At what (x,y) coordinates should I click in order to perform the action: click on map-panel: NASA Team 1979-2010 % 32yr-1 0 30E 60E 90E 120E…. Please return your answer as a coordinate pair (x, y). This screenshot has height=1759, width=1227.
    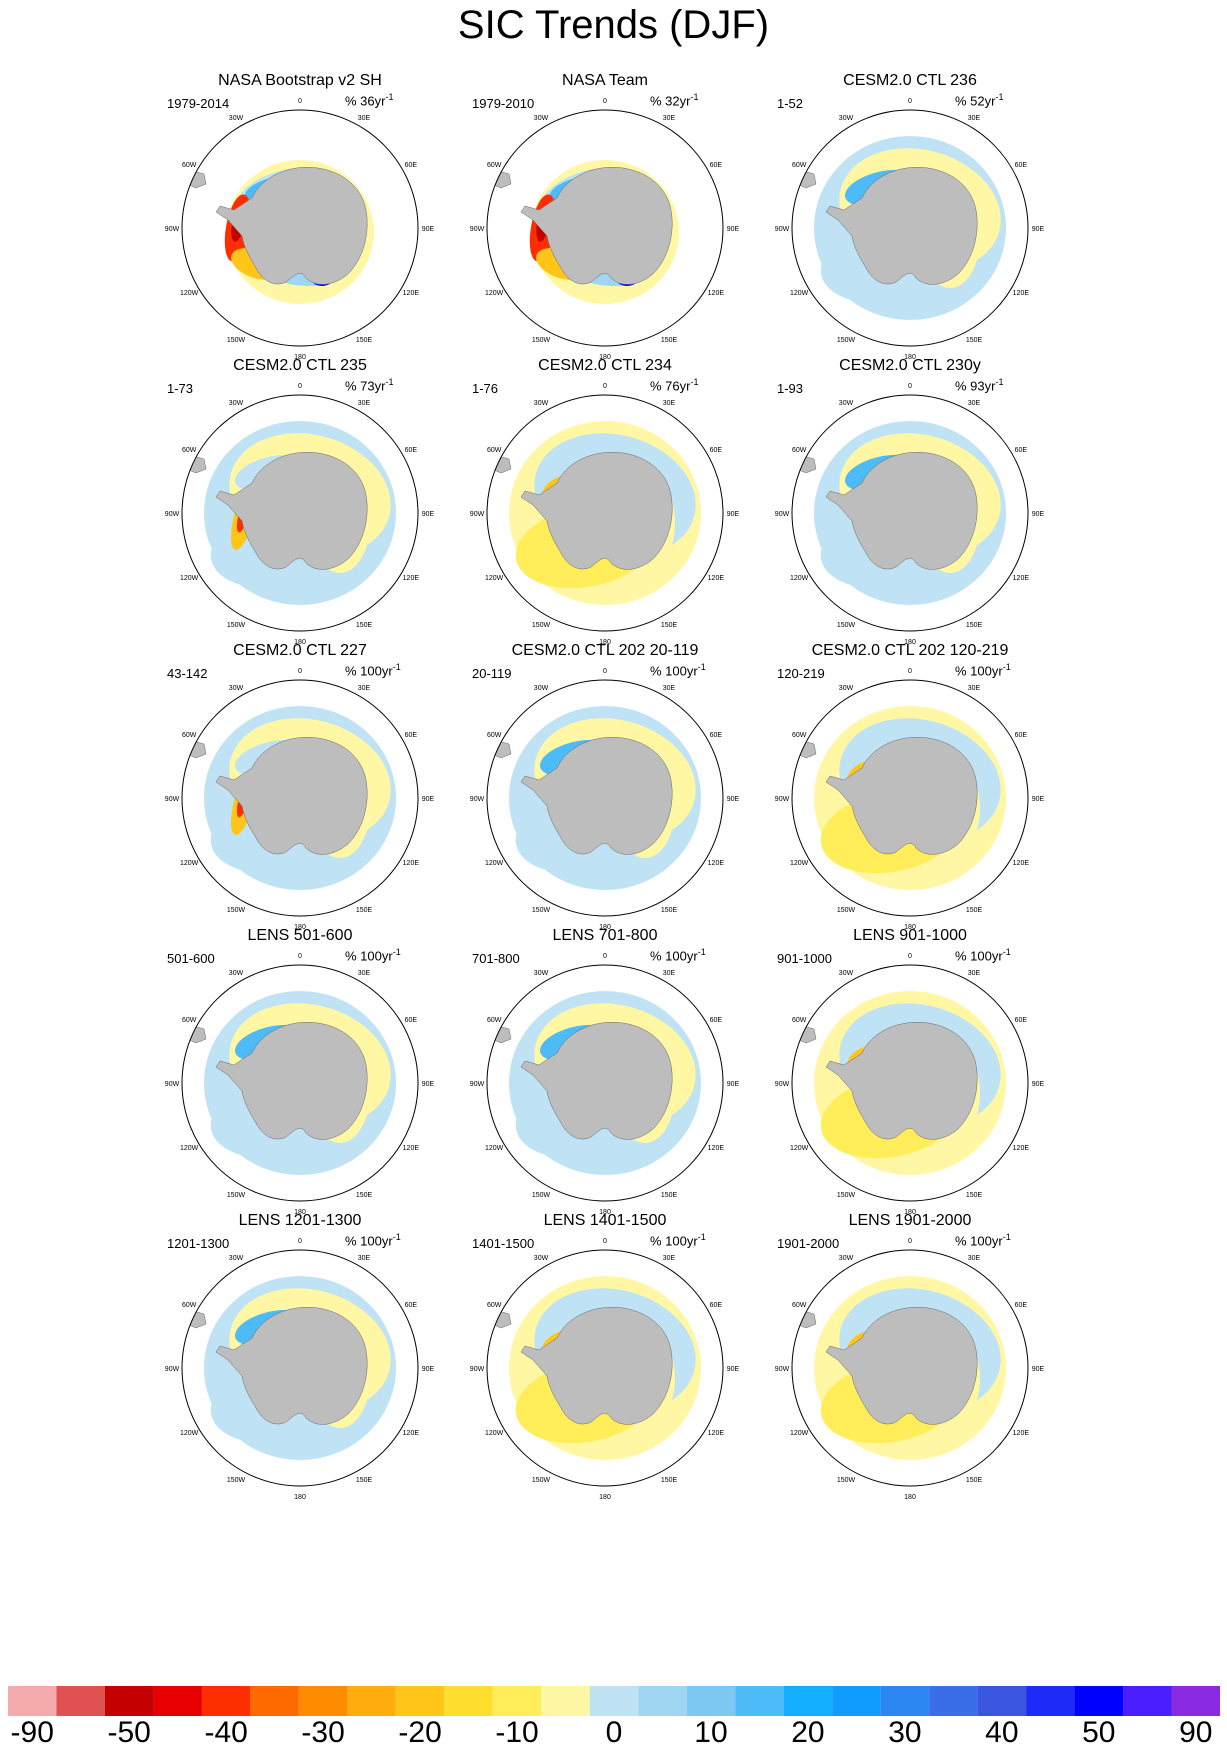
    Looking at the image, I should click on (605, 222).